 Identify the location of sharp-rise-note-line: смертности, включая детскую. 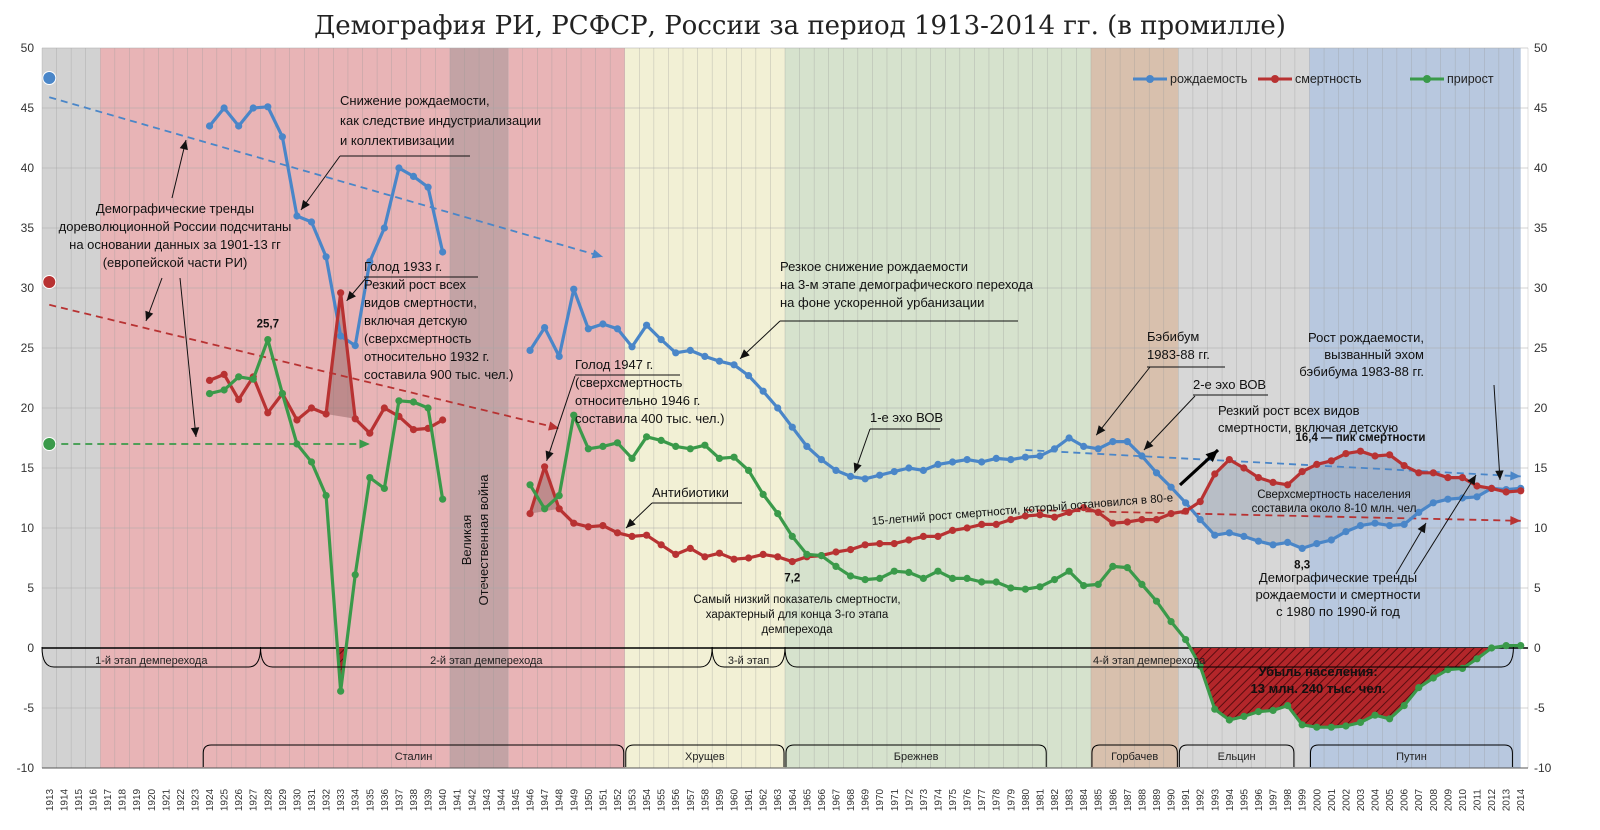
(1308, 427).